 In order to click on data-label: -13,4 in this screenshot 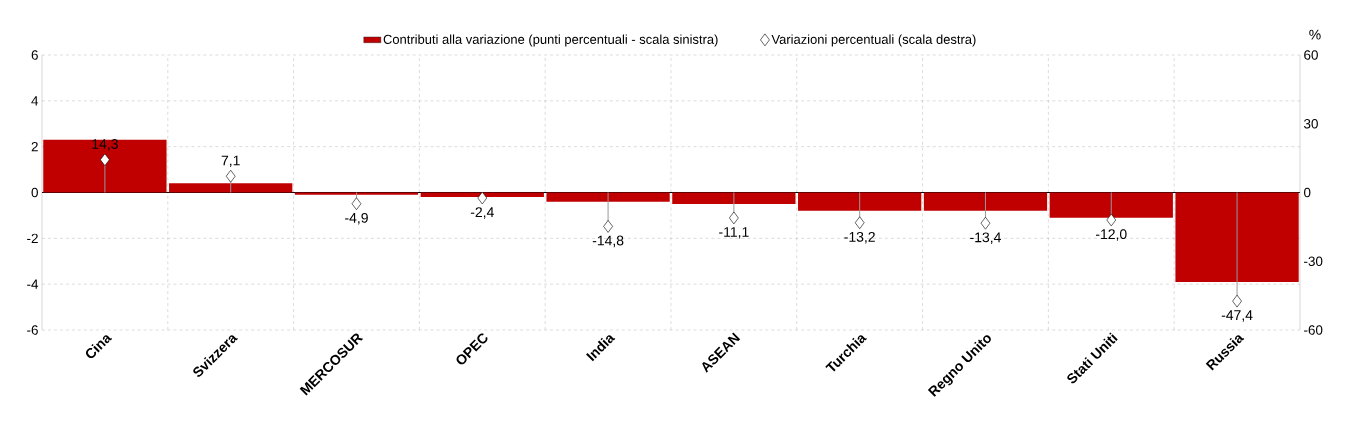, I will do `click(985, 238)`.